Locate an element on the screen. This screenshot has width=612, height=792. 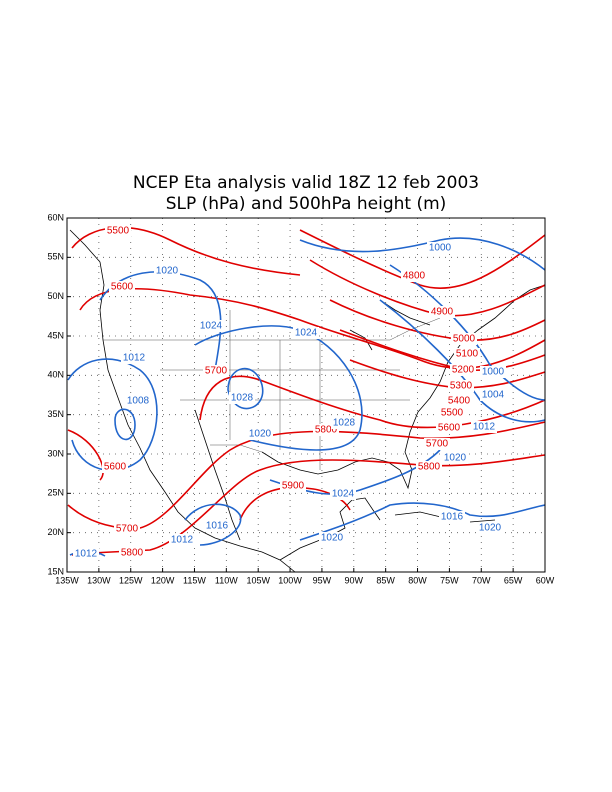
lat-label: 55N is located at coordinates (55, 257).